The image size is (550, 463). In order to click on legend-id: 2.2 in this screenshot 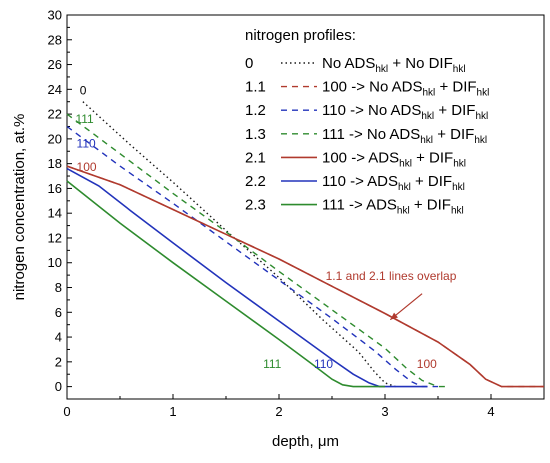, I will do `click(255, 181)`.